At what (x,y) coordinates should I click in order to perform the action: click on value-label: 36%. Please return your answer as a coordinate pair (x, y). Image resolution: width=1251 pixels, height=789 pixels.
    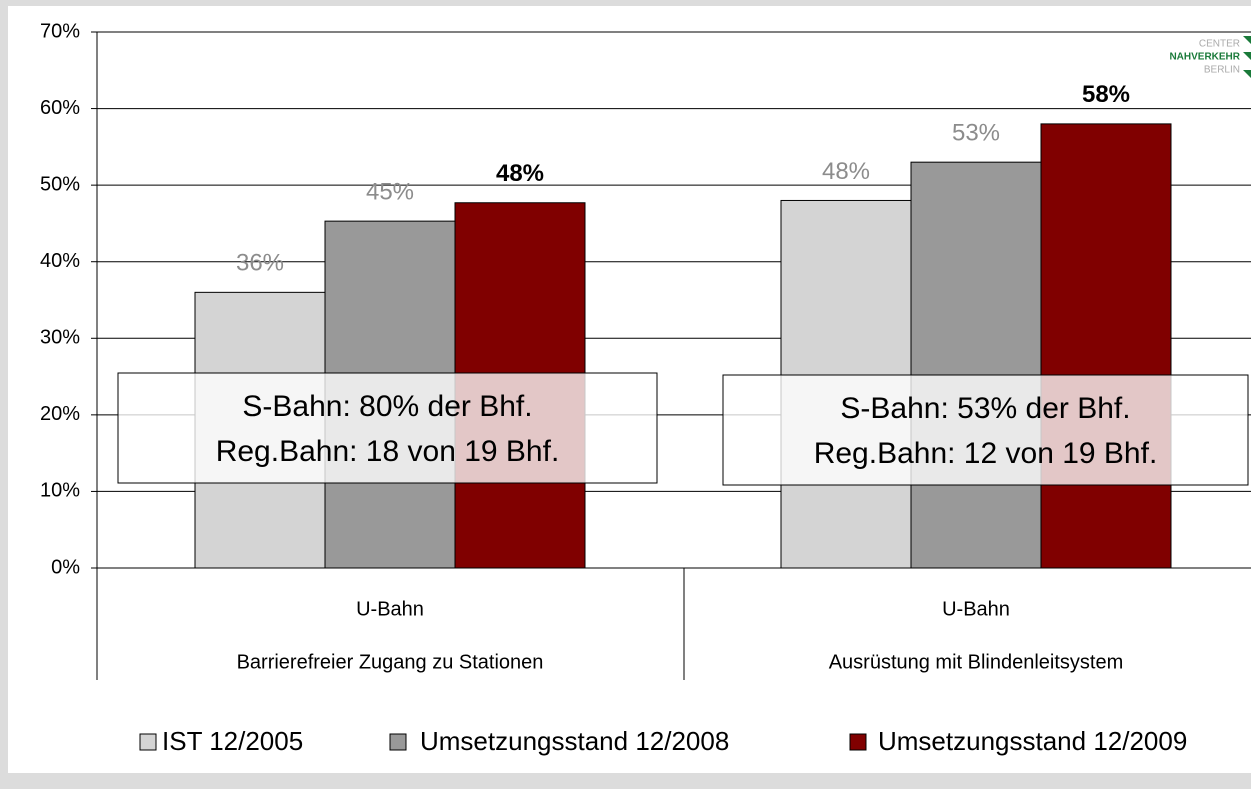
    Looking at the image, I should click on (260, 263).